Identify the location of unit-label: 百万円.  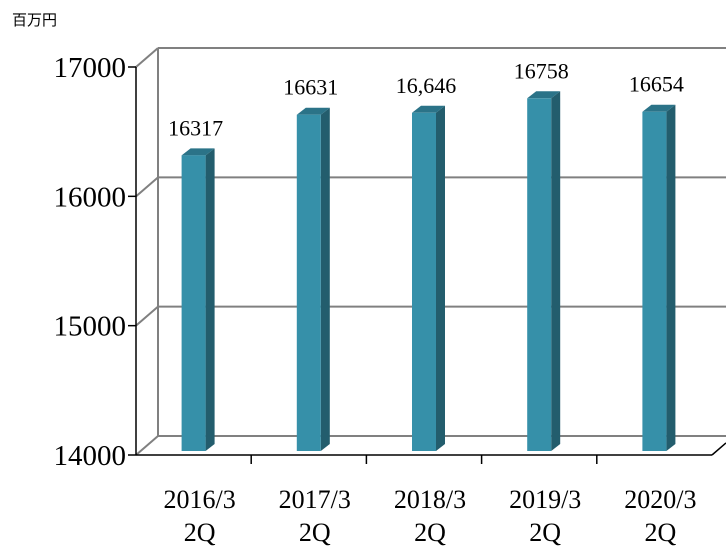
(34, 20).